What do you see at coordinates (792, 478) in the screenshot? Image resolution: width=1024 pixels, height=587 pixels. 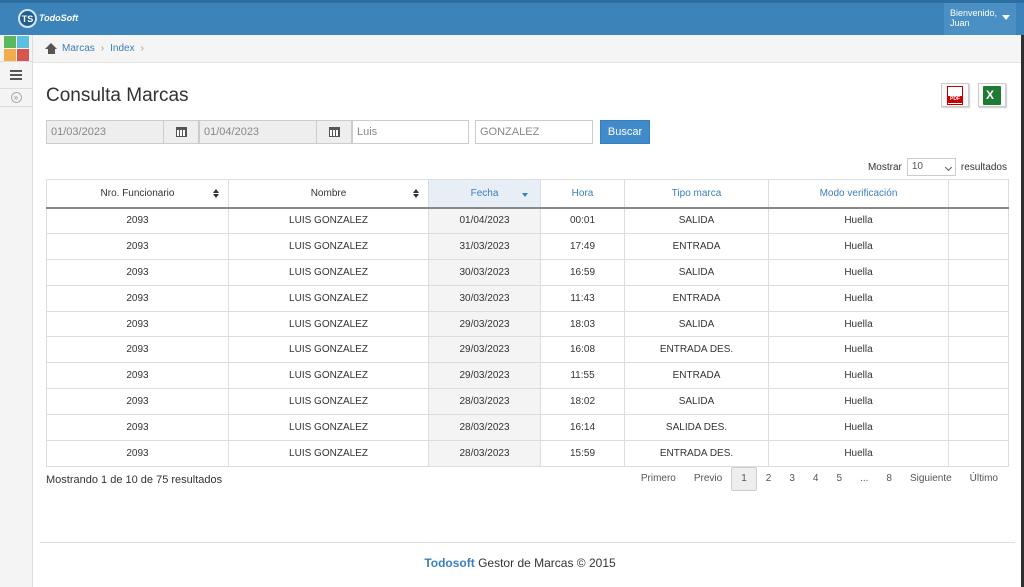 I see `pagination-page-3: 3` at bounding box center [792, 478].